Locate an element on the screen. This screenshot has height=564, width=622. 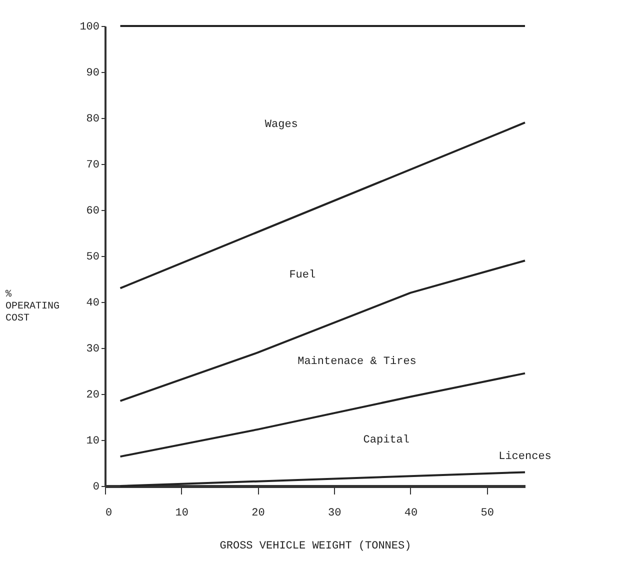
y-tick-label: 70 is located at coordinates (93, 166).